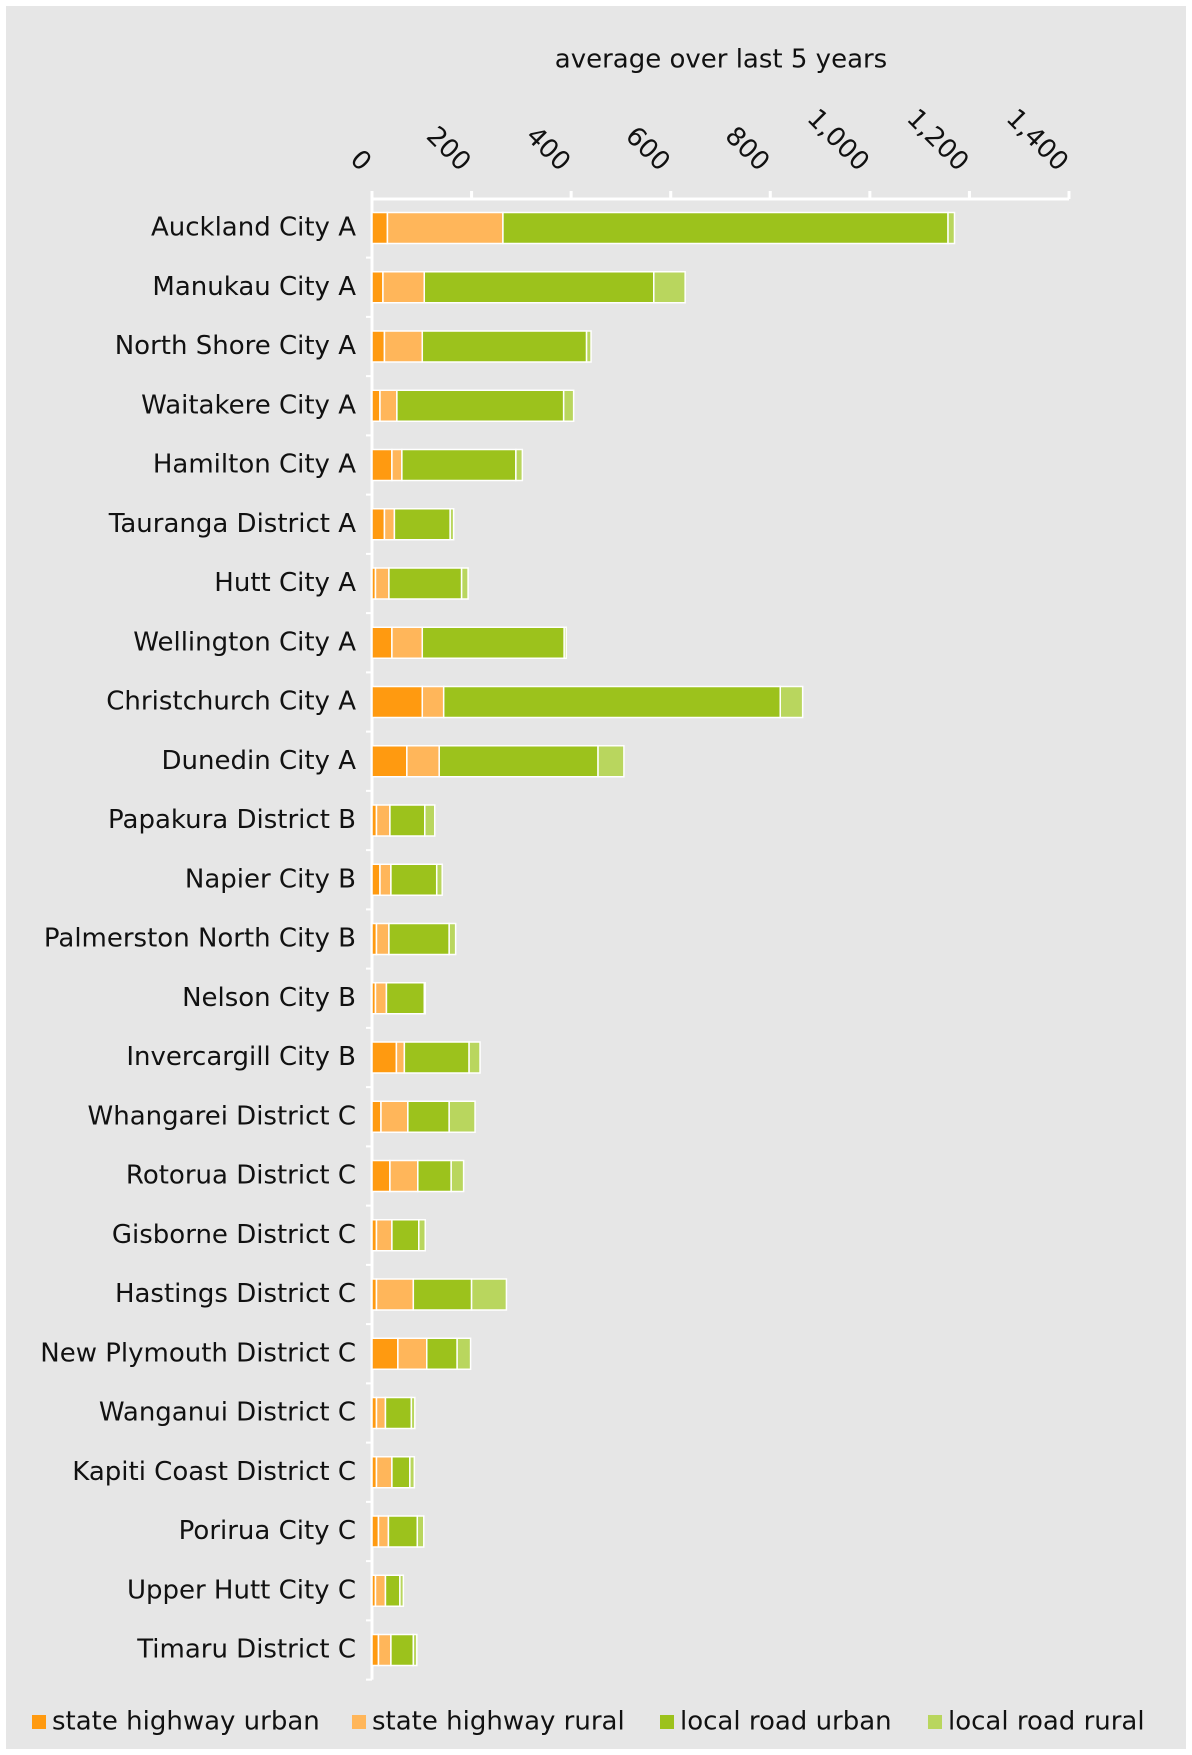 The image size is (1192, 1755). What do you see at coordinates (231, 702) in the screenshot?
I see `y-tick-label: Christchurch City A` at bounding box center [231, 702].